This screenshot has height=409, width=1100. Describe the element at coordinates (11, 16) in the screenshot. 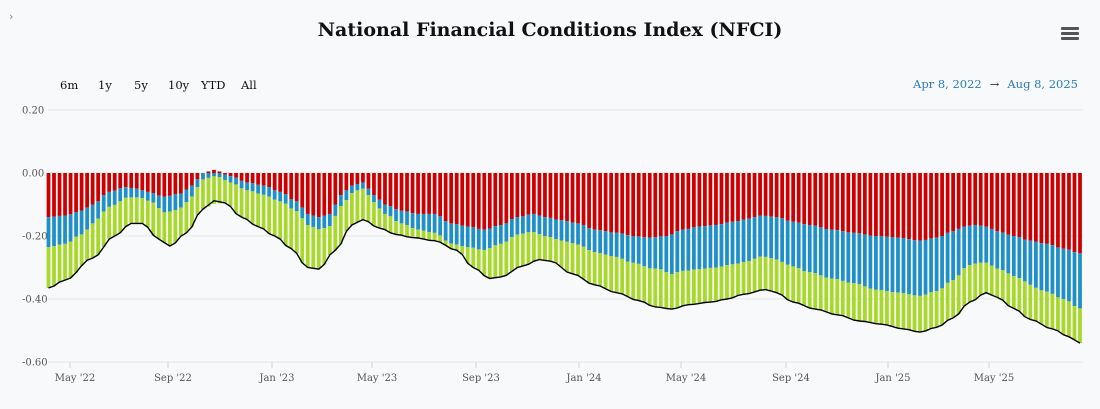

I see `chevron-right-icon: ›` at that location.